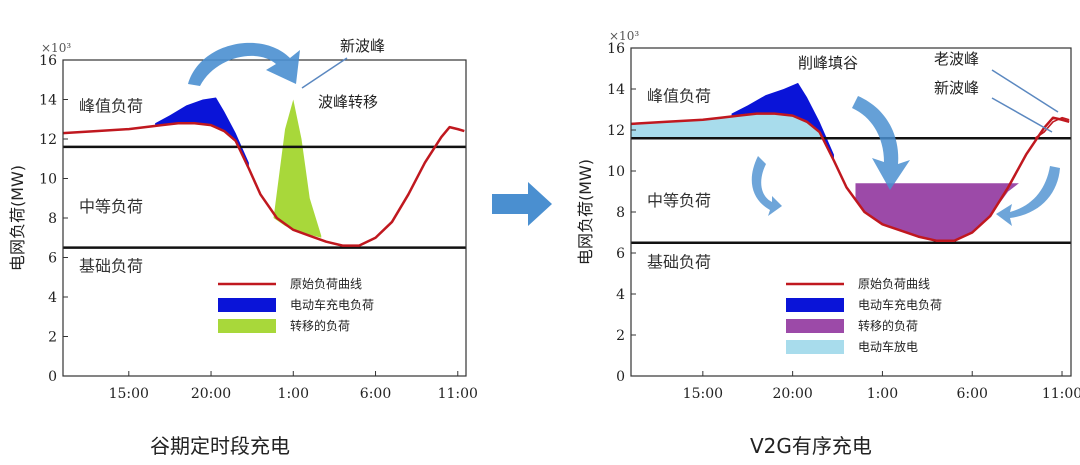 This screenshot has height=465, width=1080. Describe the element at coordinates (766, 186) in the screenshot. I see `curved-arrow-left-icon` at that location.